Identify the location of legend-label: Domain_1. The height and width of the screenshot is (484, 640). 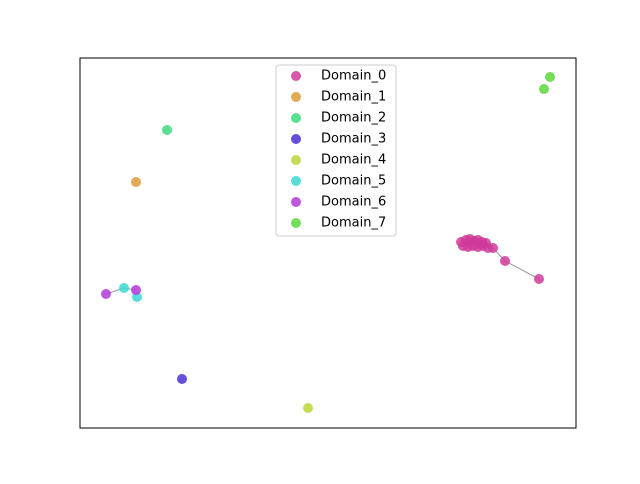
(353, 97).